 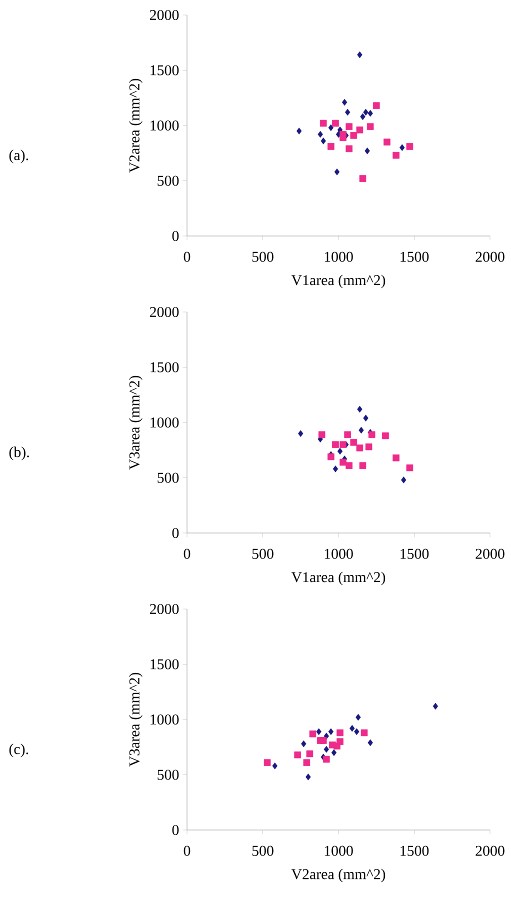 What do you see at coordinates (338, 875) in the screenshot?
I see `x-axis-title: V2area (mm^2)` at bounding box center [338, 875].